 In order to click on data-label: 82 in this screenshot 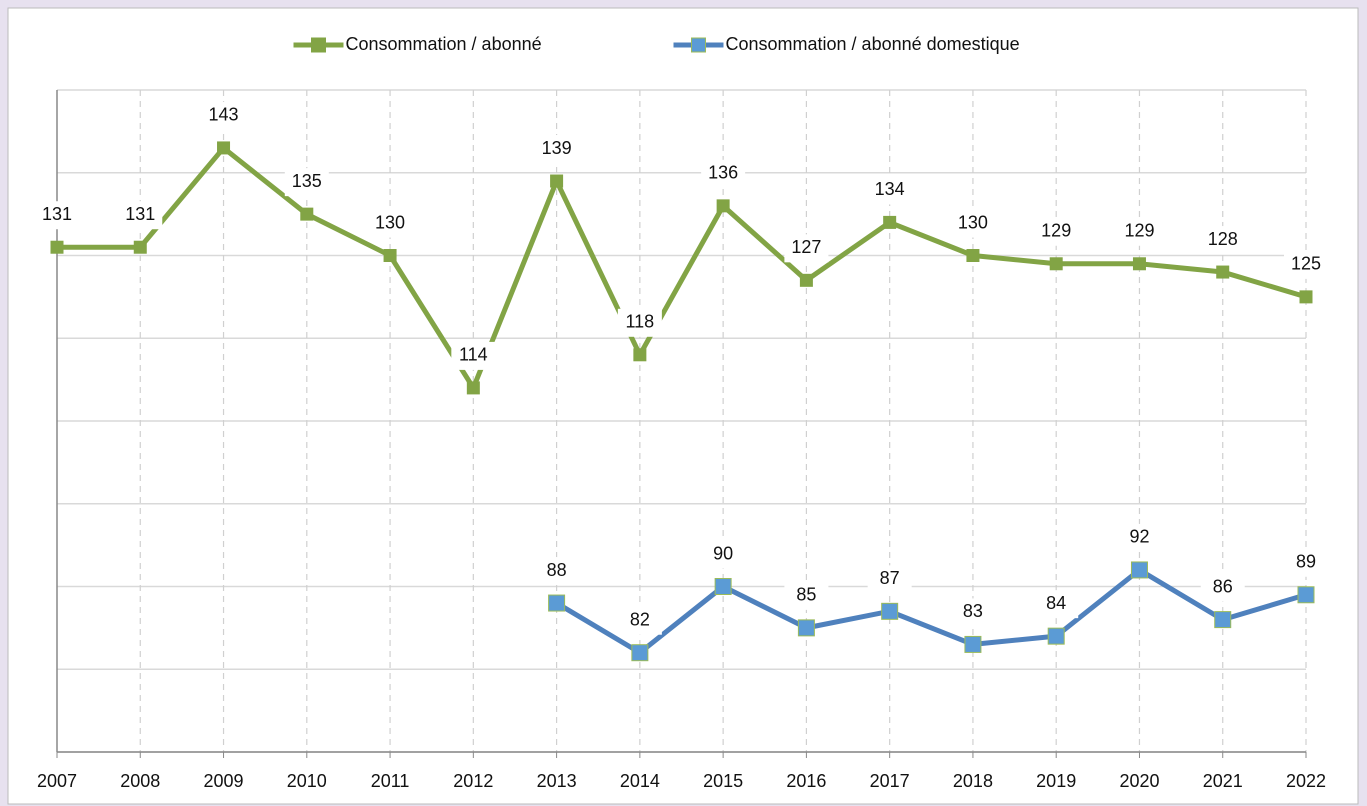, I will do `click(640, 619)`.